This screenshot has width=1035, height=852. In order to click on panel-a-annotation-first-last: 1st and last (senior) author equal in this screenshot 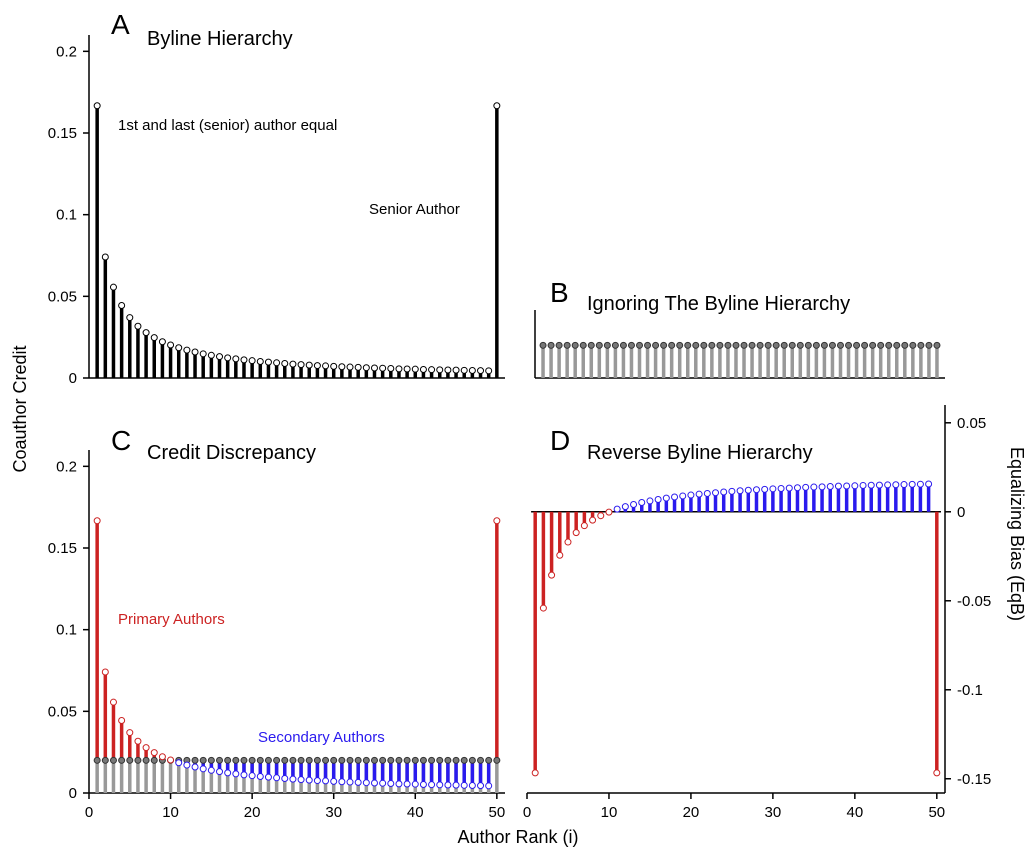, I will do `click(227, 125)`.